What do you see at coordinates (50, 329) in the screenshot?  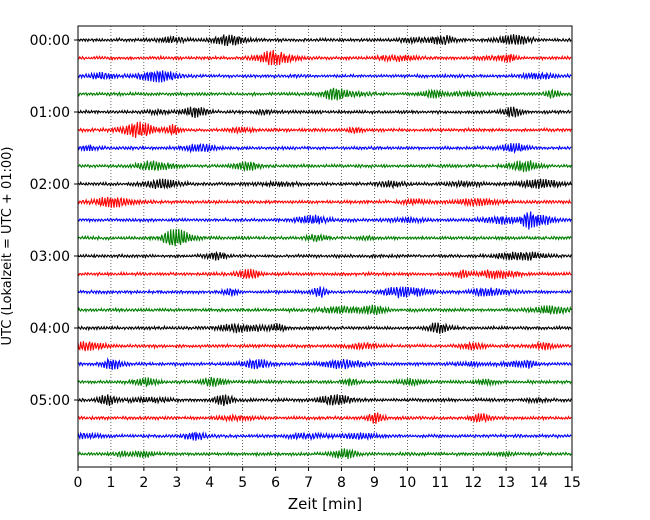 I see `y-tick-label: 04:00` at bounding box center [50, 329].